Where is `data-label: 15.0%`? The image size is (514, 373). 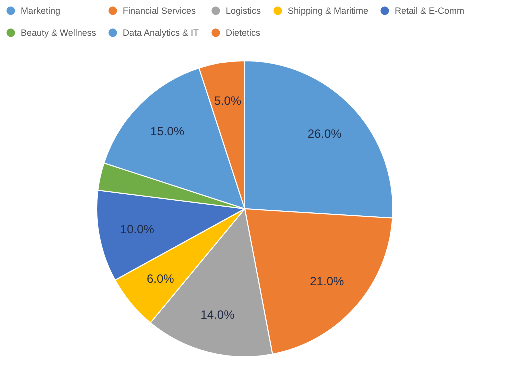
data-label: 15.0% is located at coordinates (167, 131).